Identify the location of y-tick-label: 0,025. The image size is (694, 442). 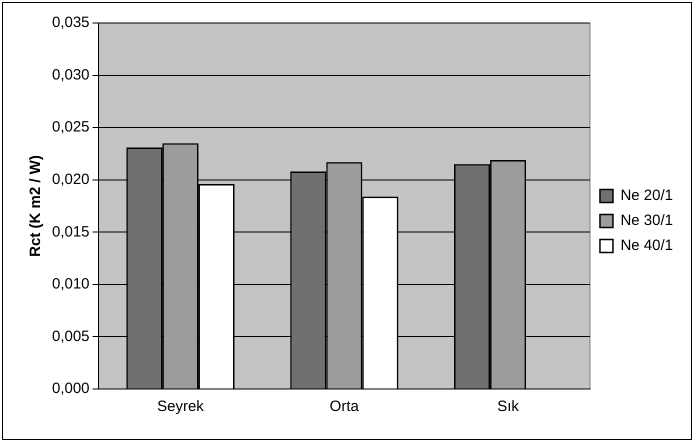
(71, 127).